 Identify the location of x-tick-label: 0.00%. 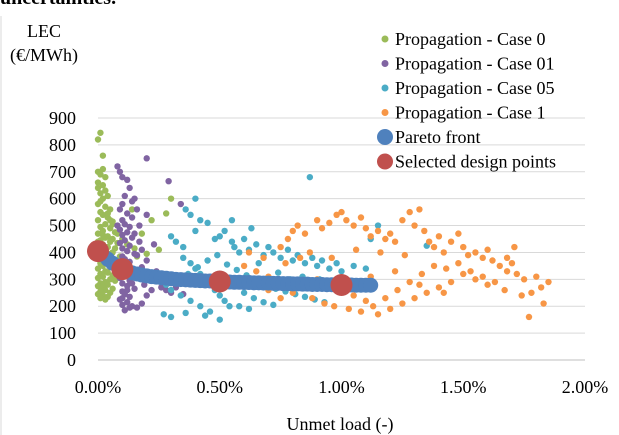
(98, 387).